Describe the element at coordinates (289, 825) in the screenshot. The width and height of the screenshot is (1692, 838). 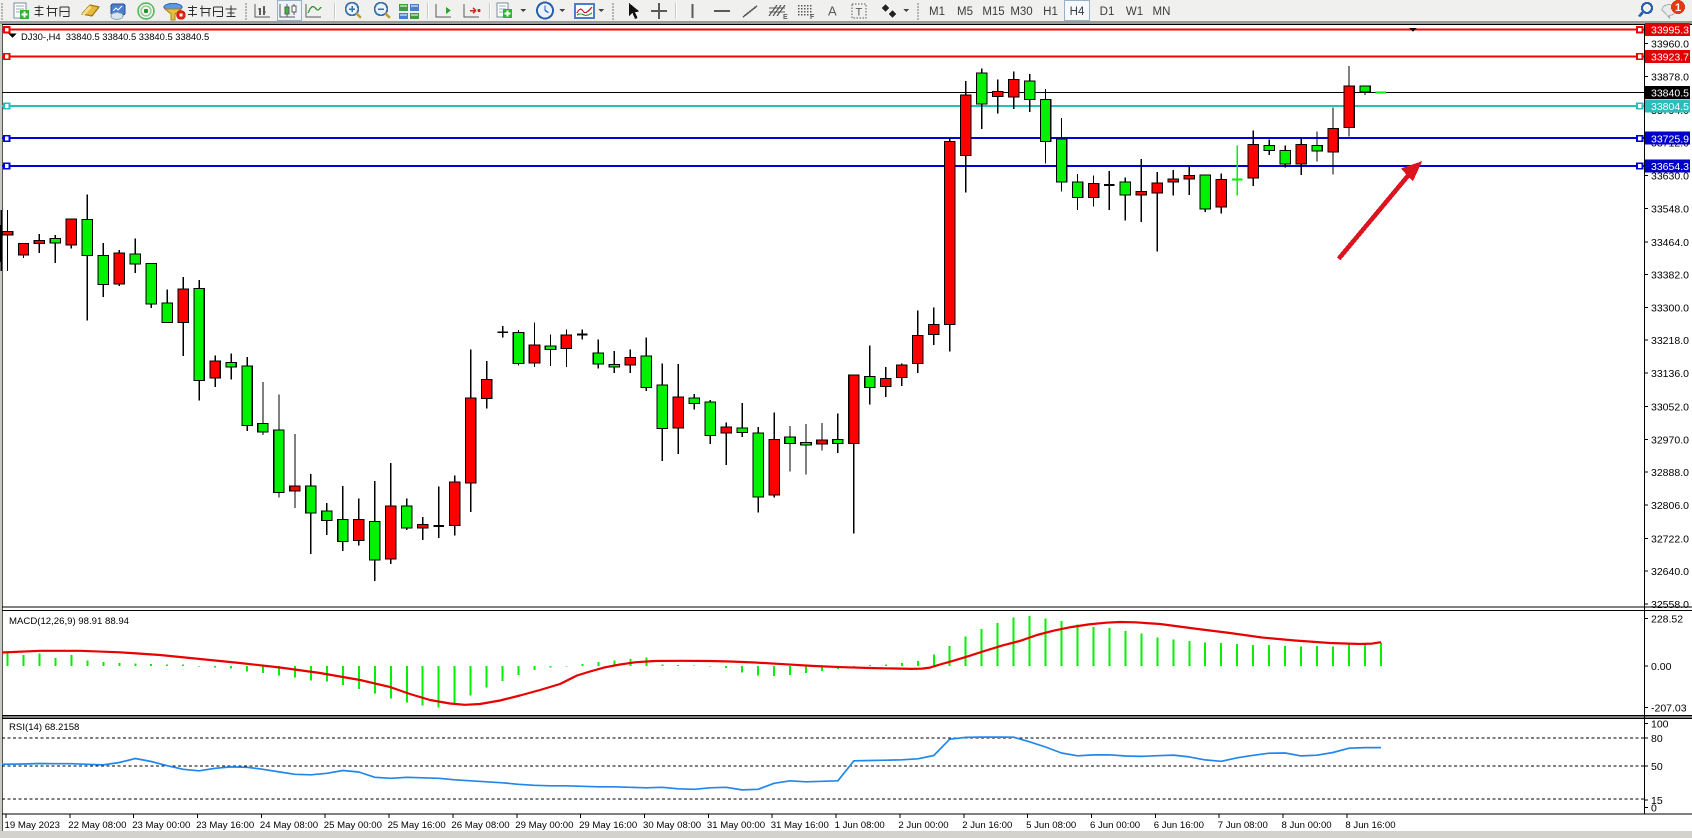
I see `svg-text: 24 May 08:00` at that location.